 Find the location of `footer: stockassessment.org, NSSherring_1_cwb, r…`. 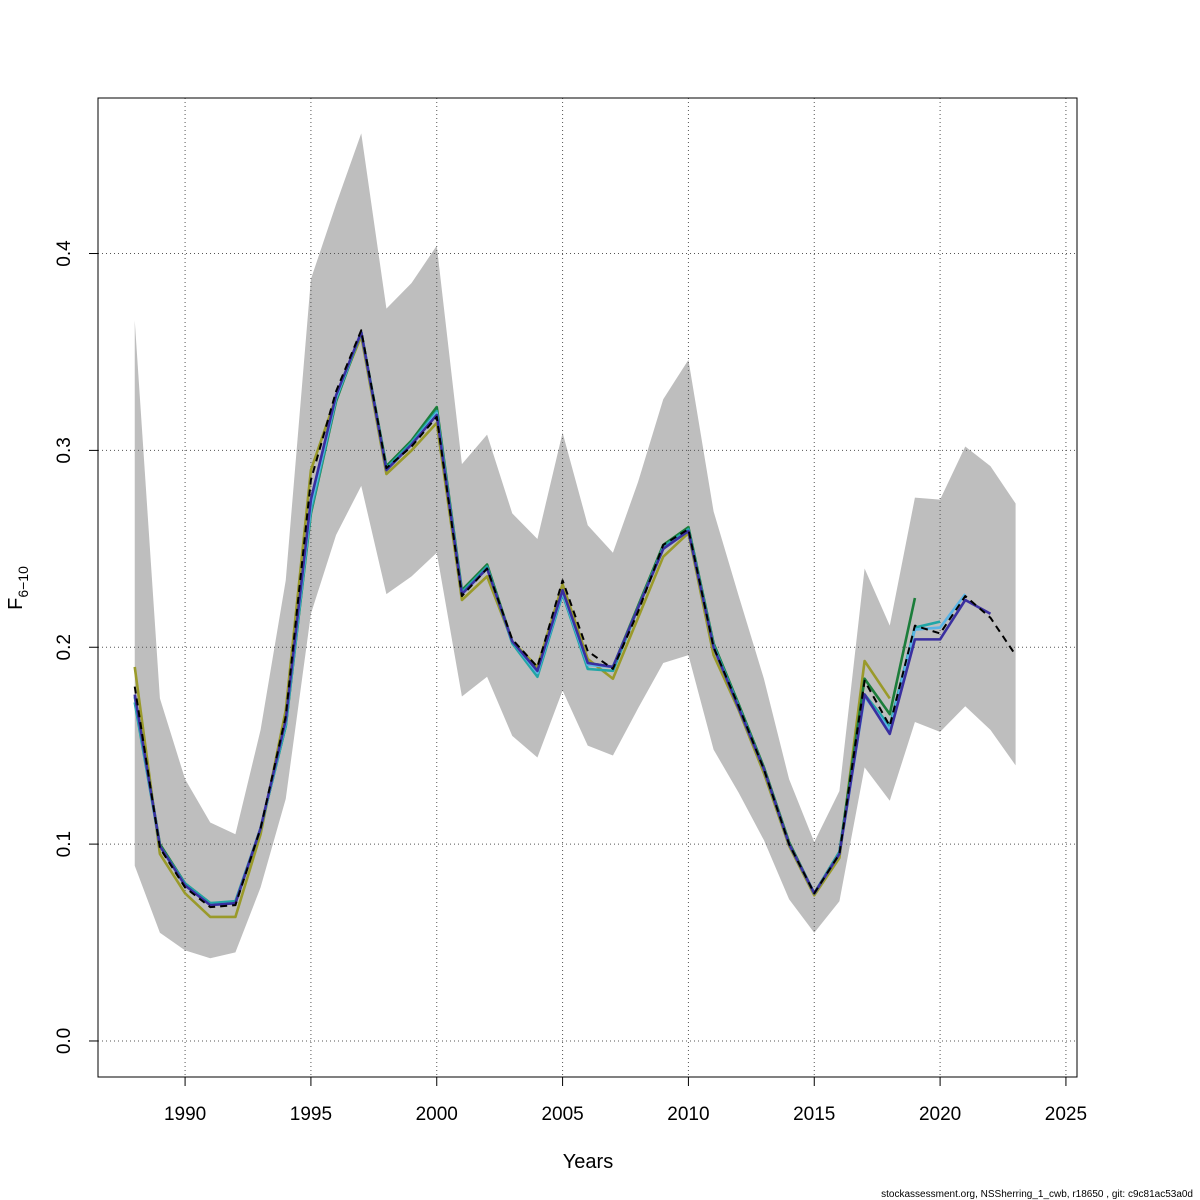

footer: stockassessment.org, NSSherring_1_cwb, r… is located at coordinates (1037, 1194).